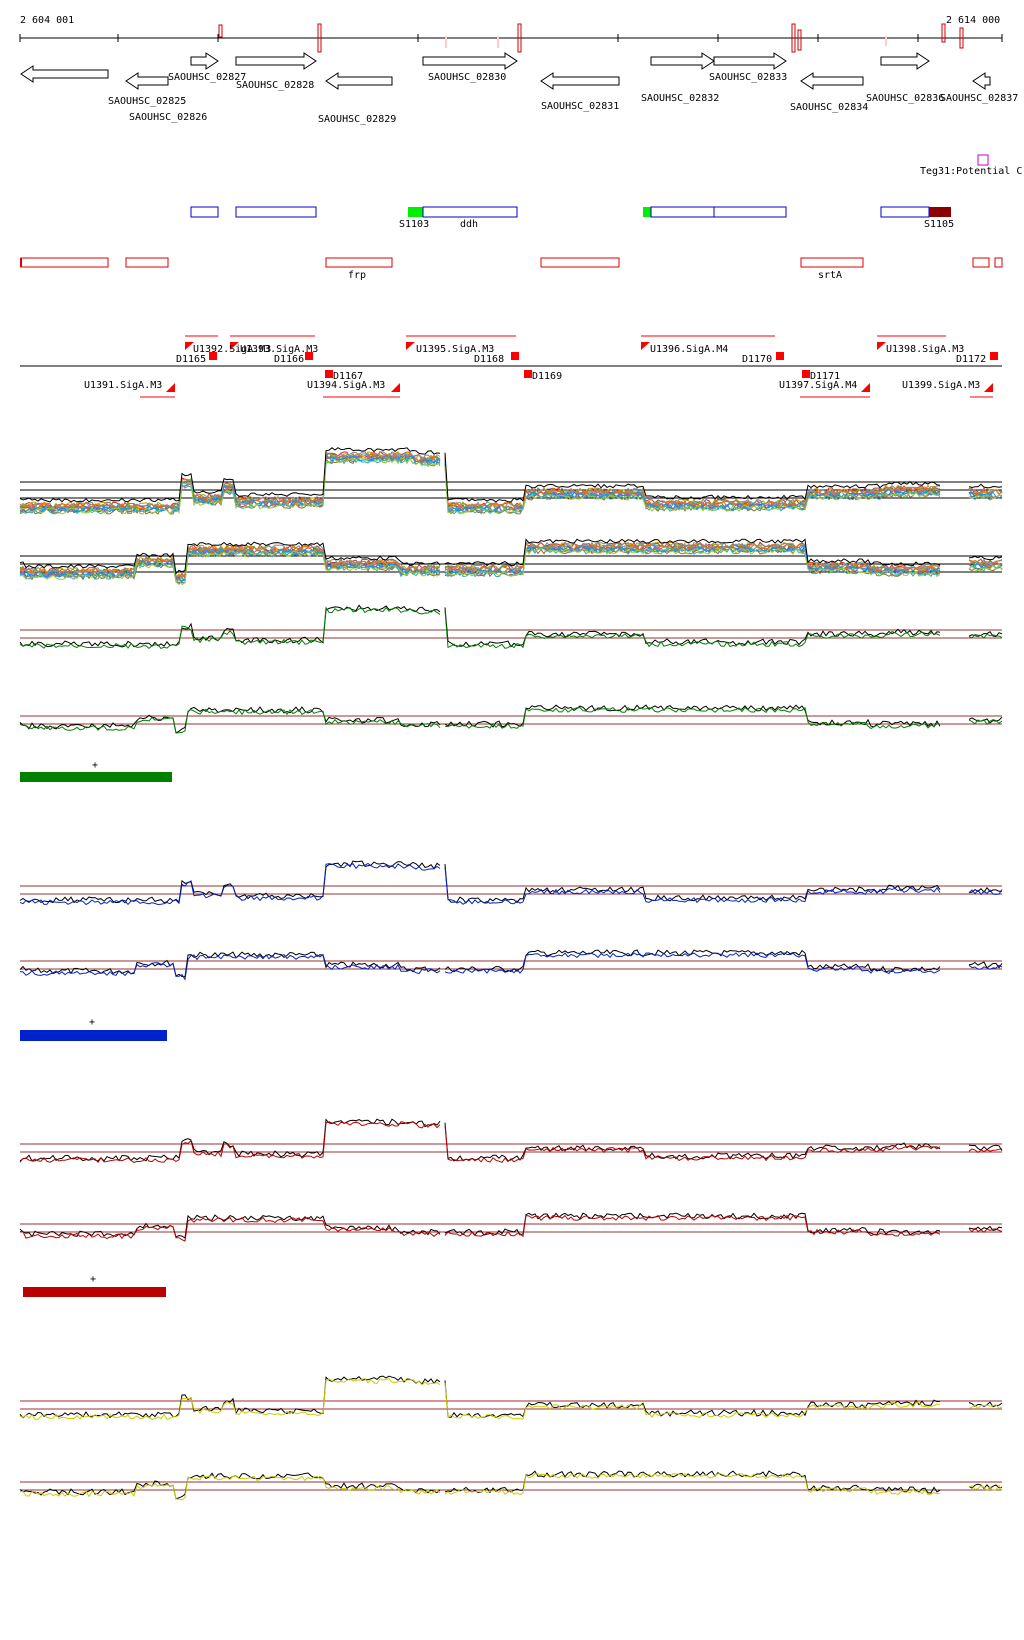 Image resolution: width=1024 pixels, height=1640 pixels. Describe the element at coordinates (925, 349) in the screenshot. I see `site-label-u1398: U1398.SigA.M3` at that location.